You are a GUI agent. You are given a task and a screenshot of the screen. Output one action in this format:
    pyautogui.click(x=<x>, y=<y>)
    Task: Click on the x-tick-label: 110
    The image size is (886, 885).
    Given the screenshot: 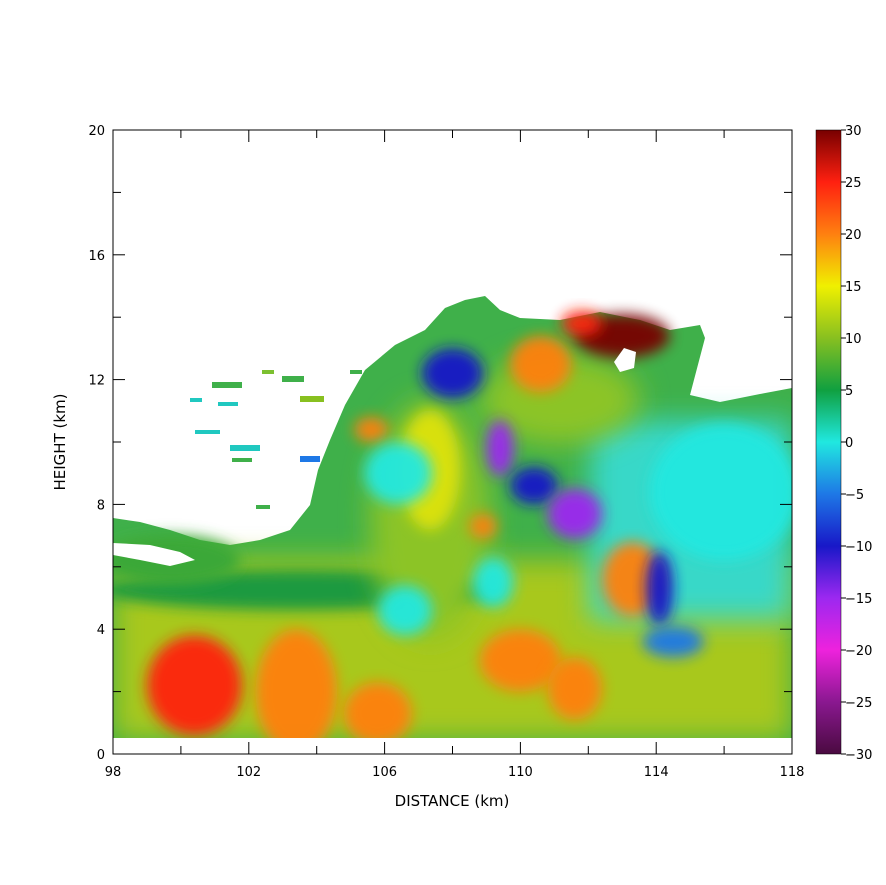 What is the action you would take?
    pyautogui.click(x=520, y=772)
    